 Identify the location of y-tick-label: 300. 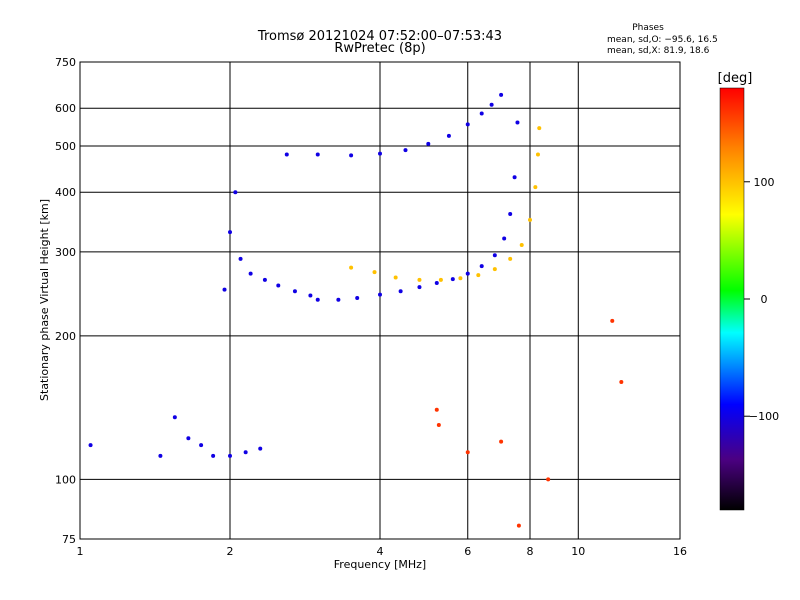
(65, 252).